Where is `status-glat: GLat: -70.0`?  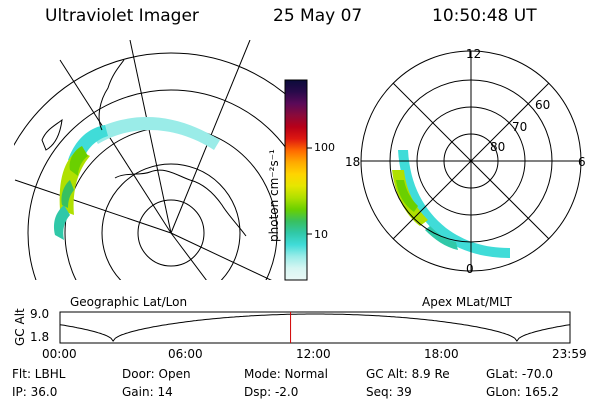 status-glat: GLat: -70.0 is located at coordinates (519, 374).